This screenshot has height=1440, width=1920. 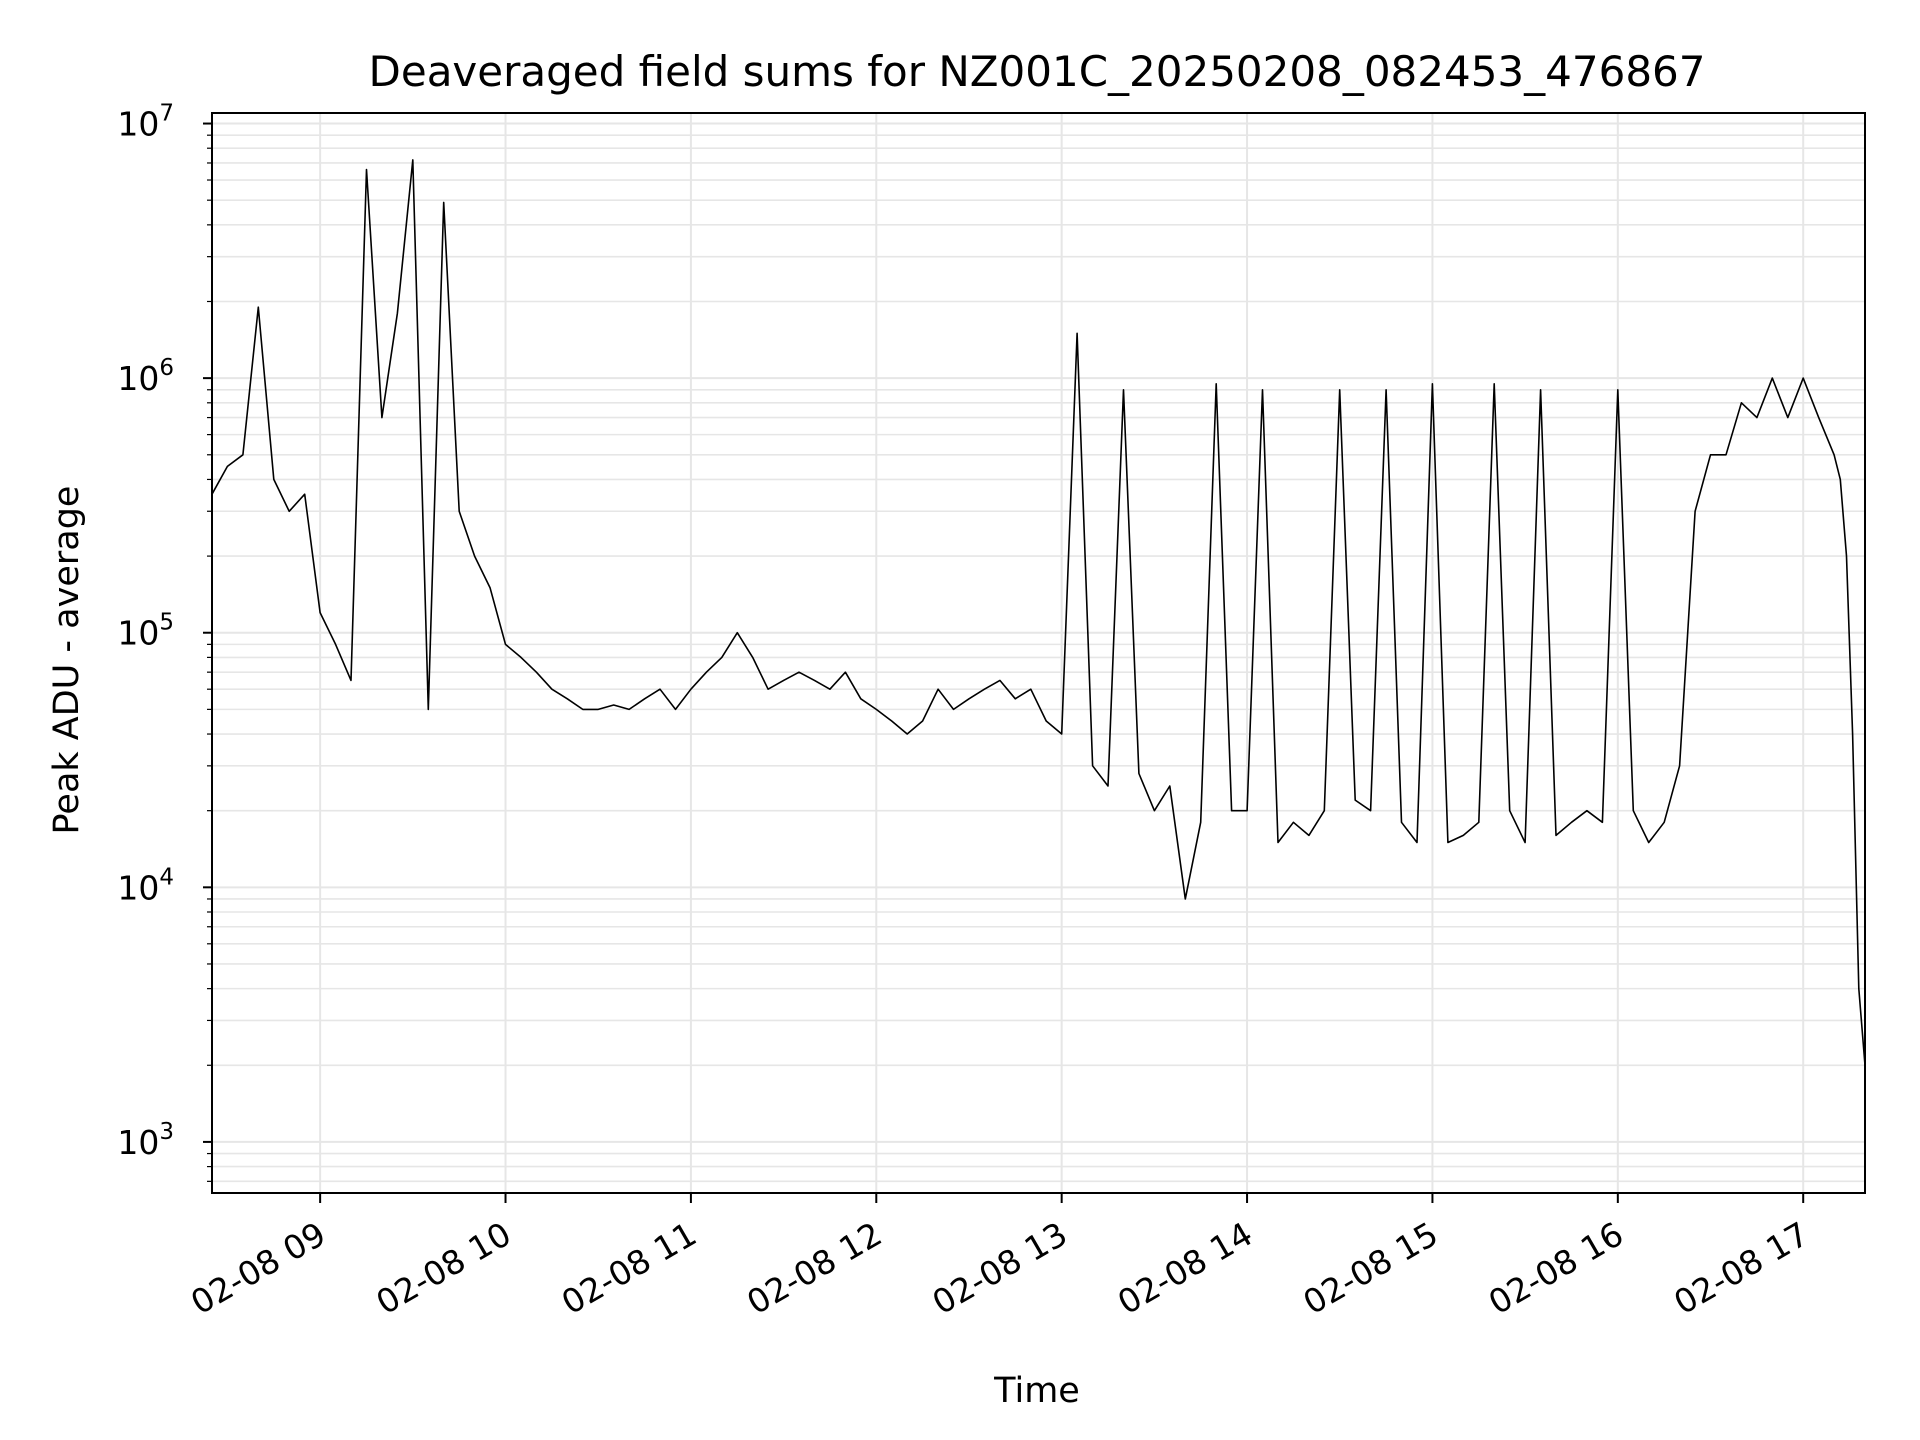 I want to click on y-tick-label: 106, so click(x=145, y=376).